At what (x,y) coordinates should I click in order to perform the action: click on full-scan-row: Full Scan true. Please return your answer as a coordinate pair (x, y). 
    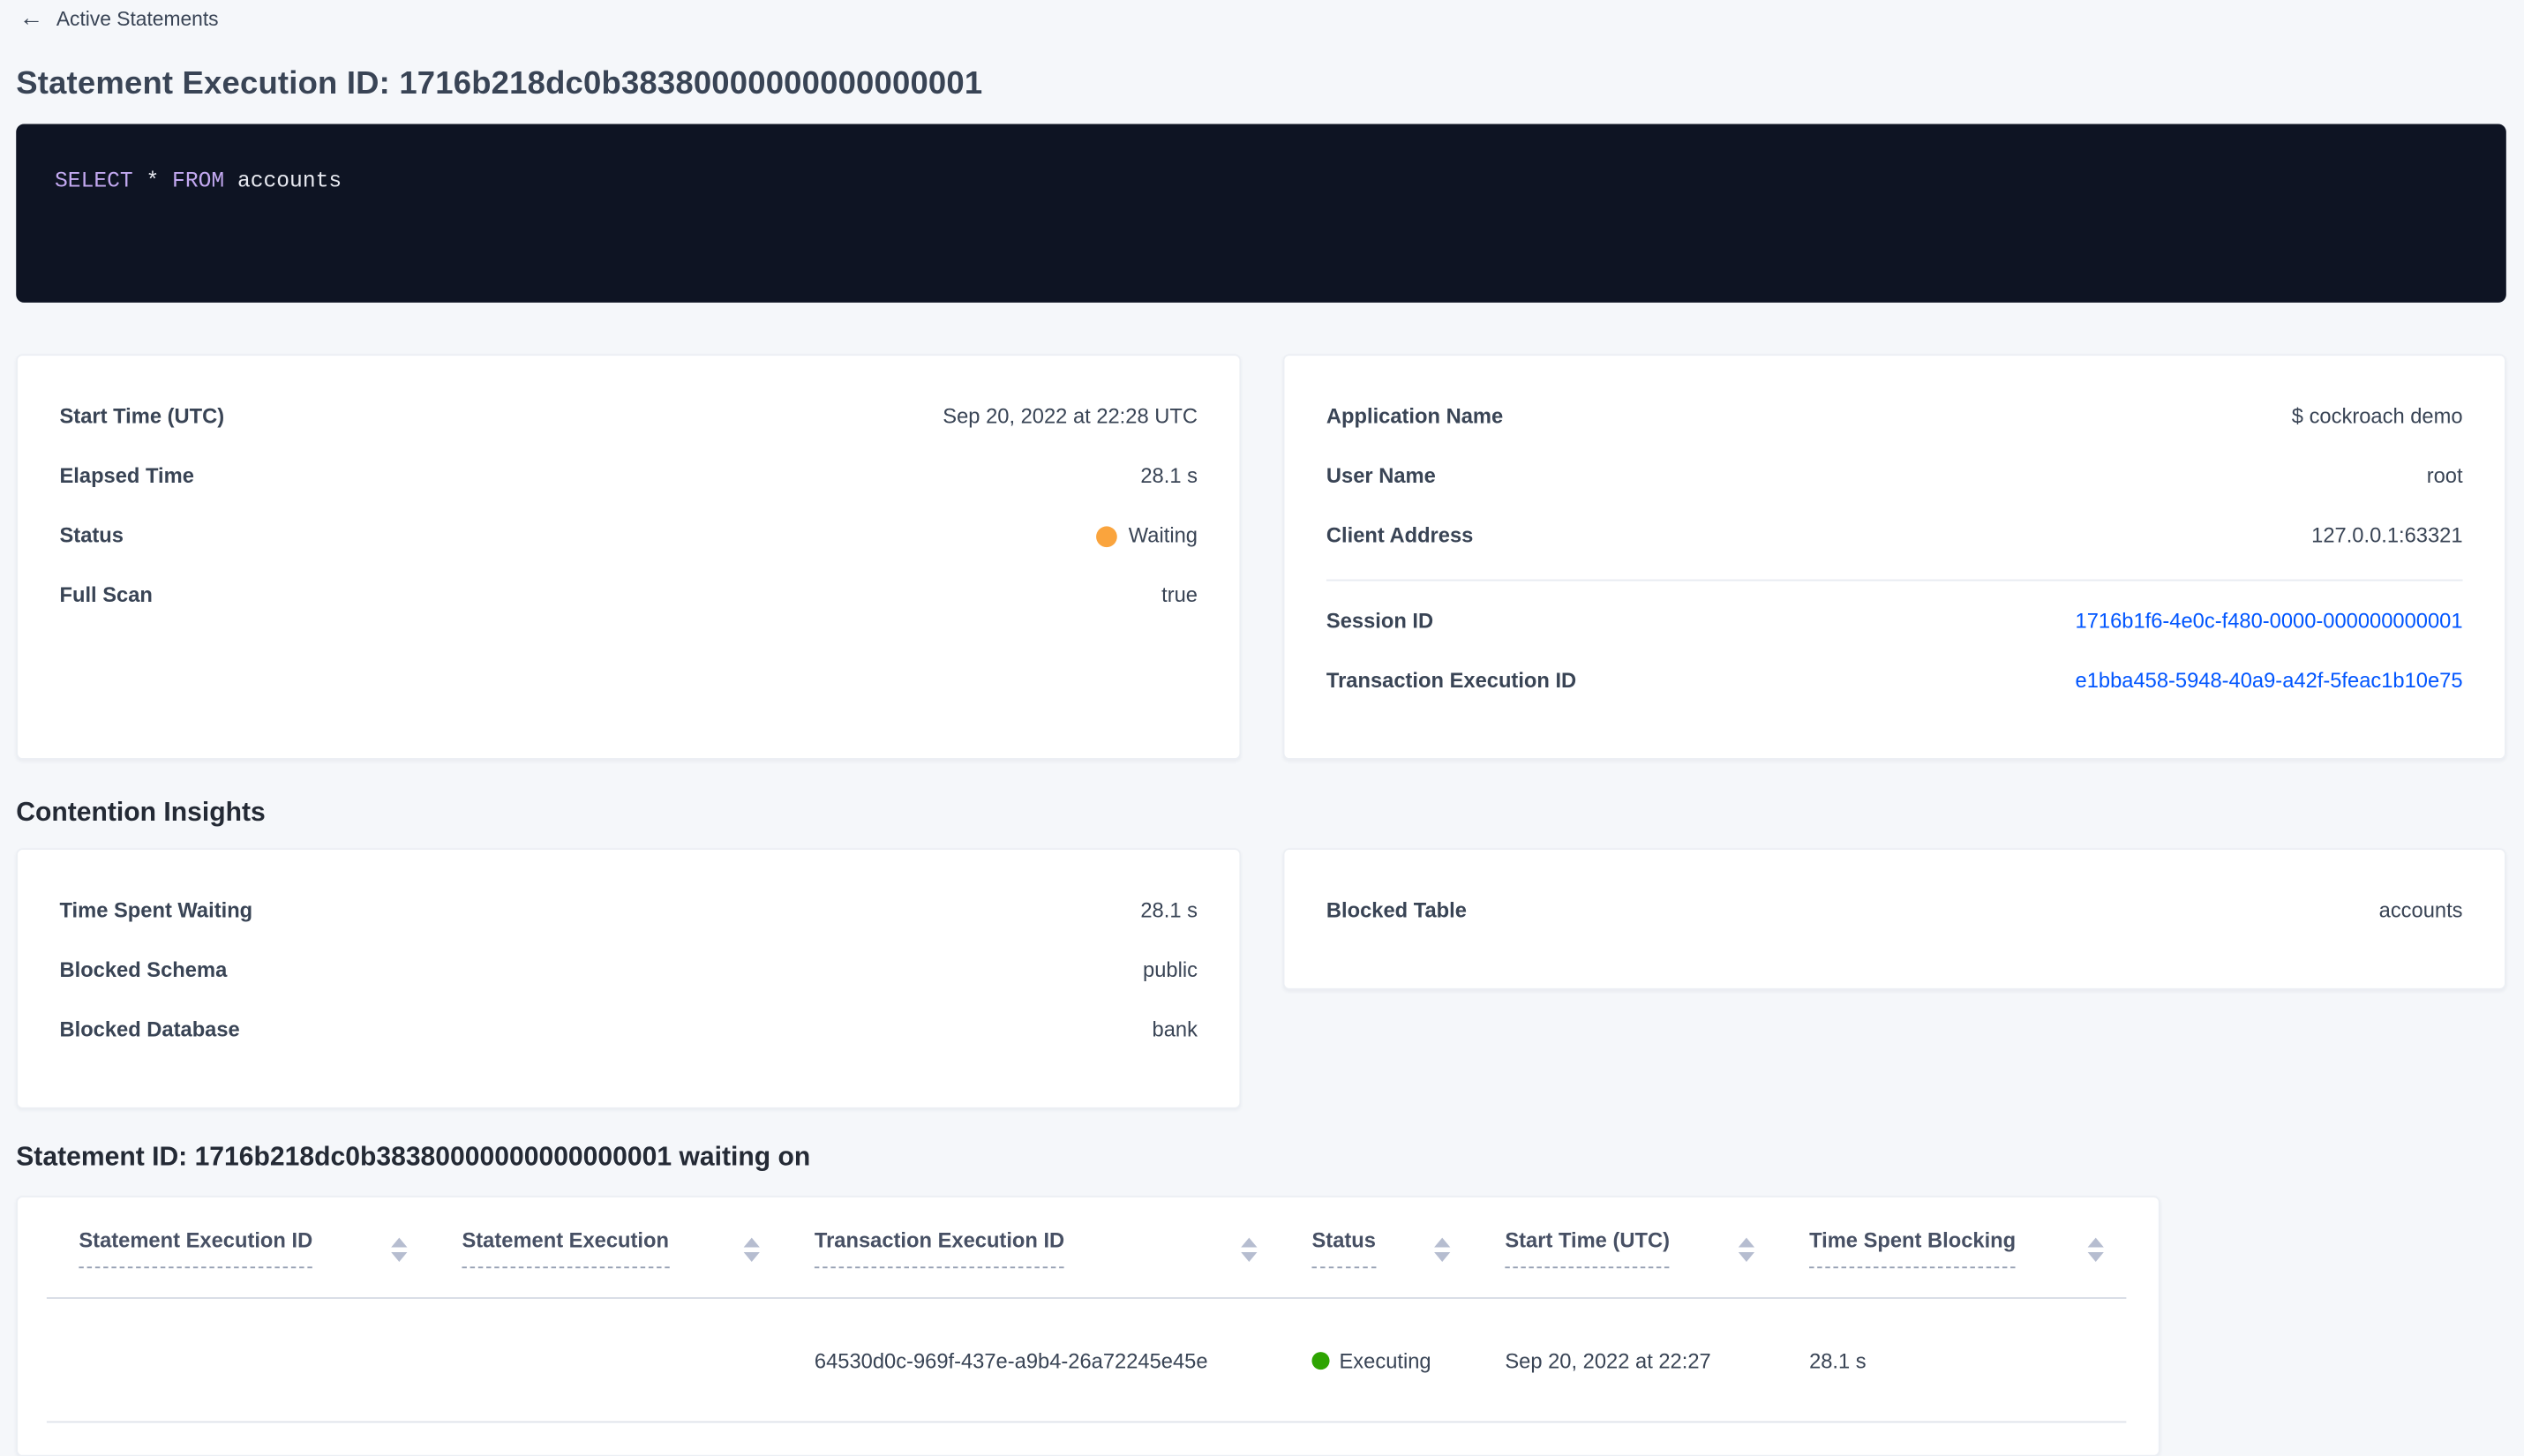
    Looking at the image, I should click on (628, 596).